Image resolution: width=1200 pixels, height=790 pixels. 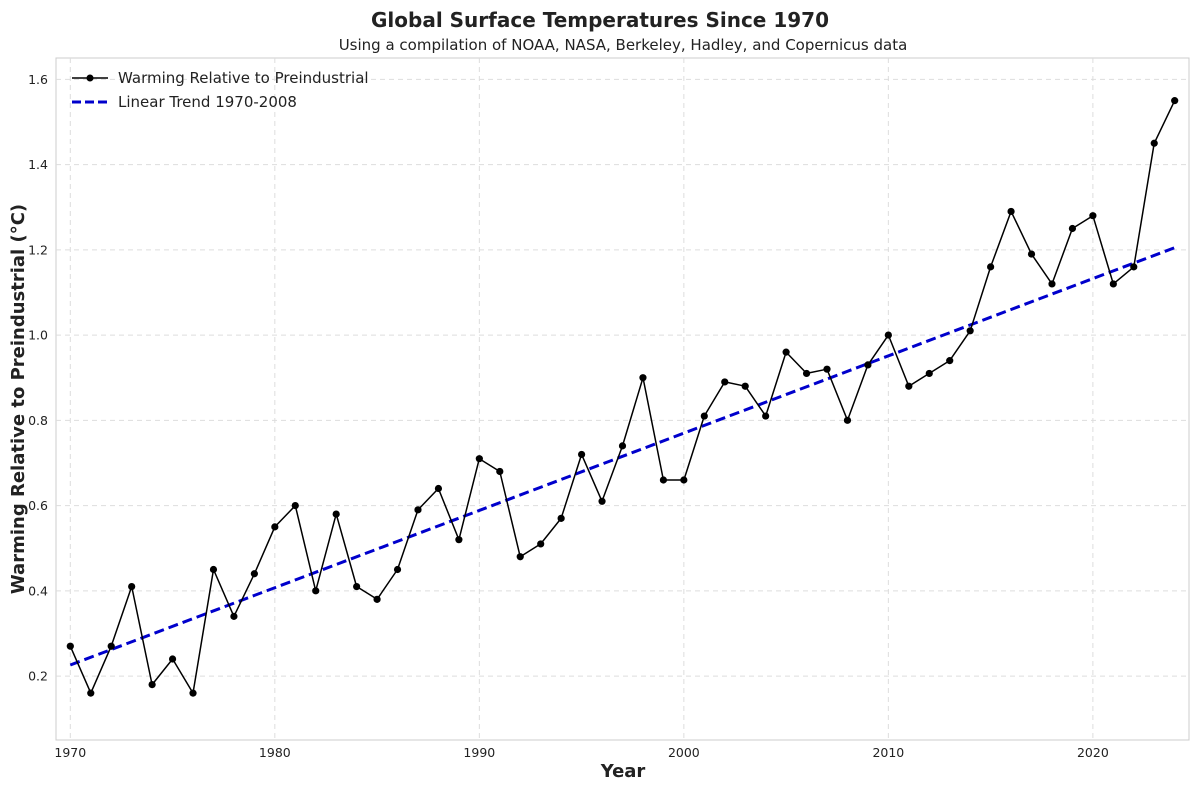 I want to click on x-axis-ticks: 1970 1980 1990 2000 2010 2020, so click(x=581, y=752).